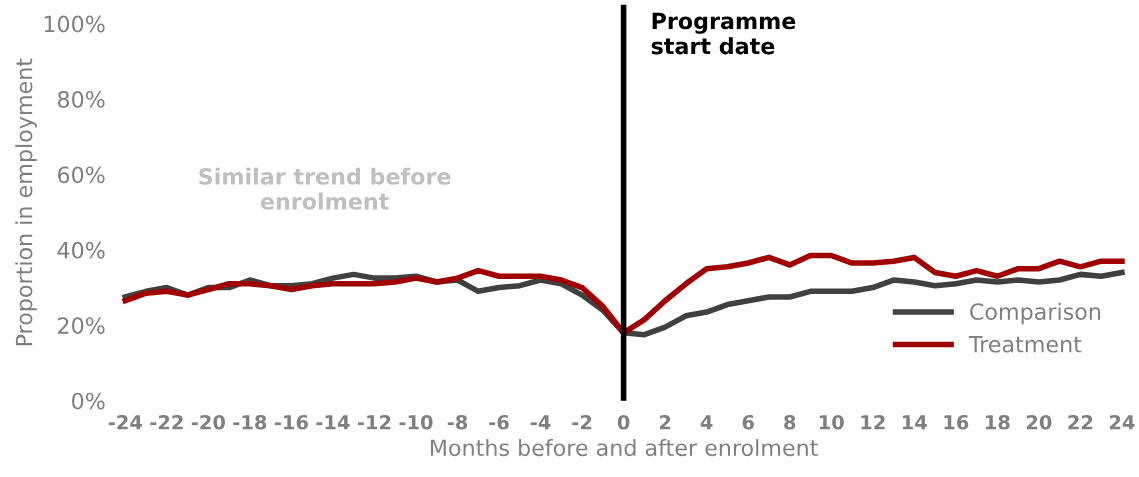 The width and height of the screenshot is (1139, 477). Describe the element at coordinates (790, 422) in the screenshot. I see `x-tick-label: 8` at that location.